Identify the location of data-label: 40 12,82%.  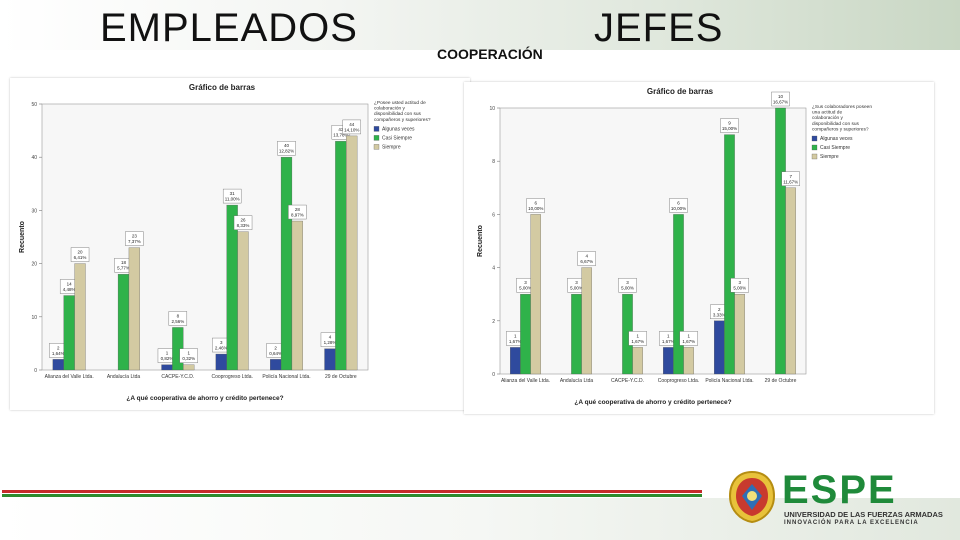
(286, 148).